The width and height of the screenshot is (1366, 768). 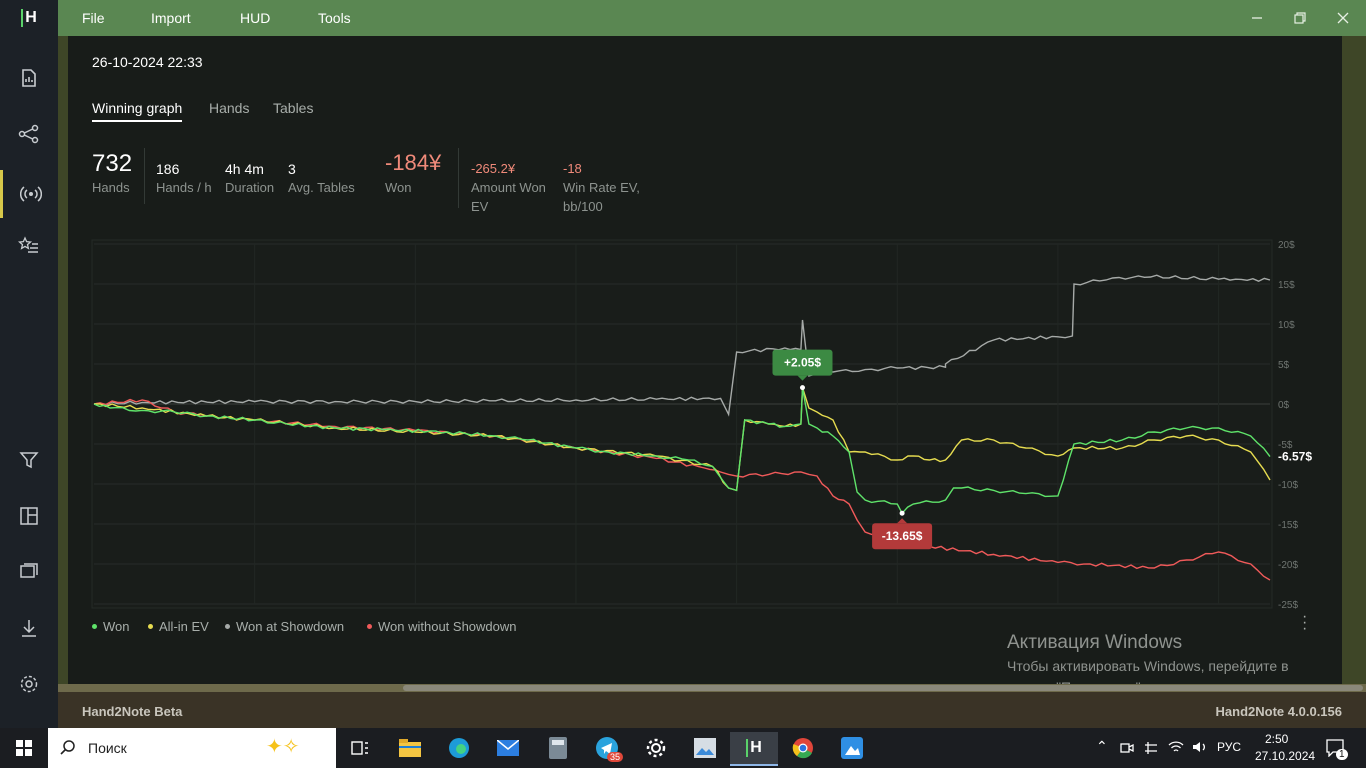 What do you see at coordinates (250, 187) in the screenshot?
I see `stat-duration-label: Duration` at bounding box center [250, 187].